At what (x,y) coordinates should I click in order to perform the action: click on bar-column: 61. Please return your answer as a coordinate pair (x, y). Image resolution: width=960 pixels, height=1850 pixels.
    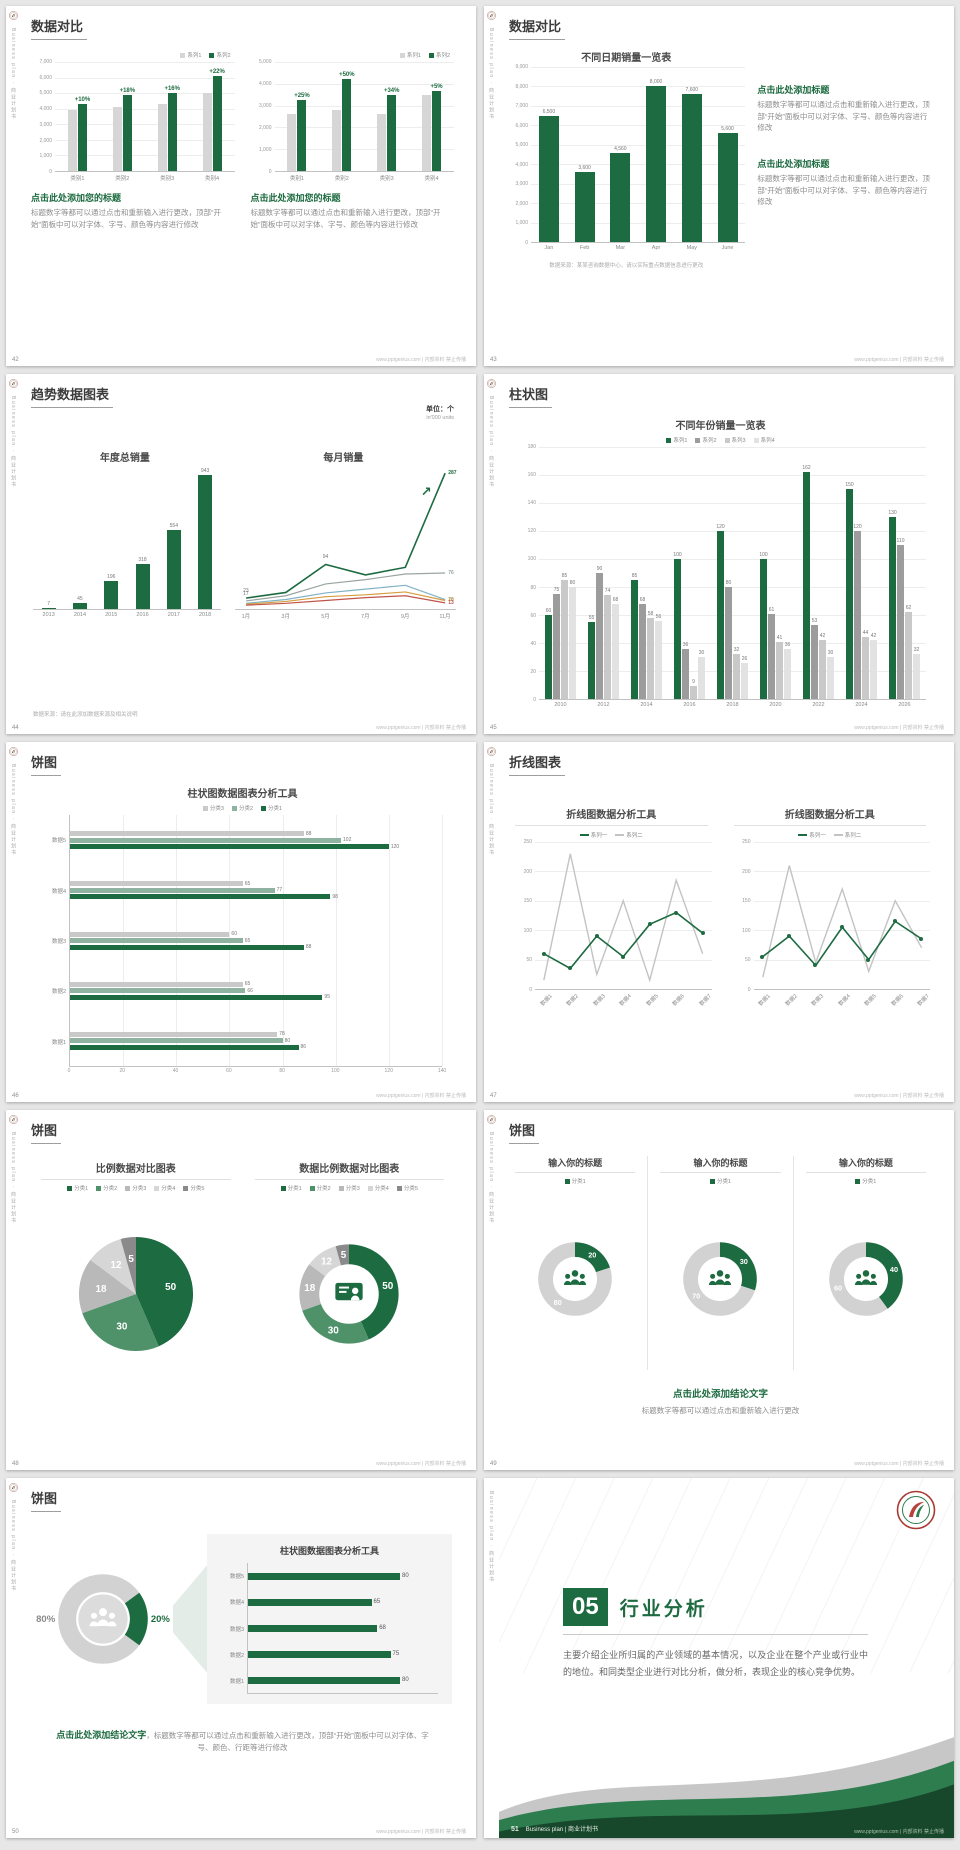
    Looking at the image, I should click on (771, 573).